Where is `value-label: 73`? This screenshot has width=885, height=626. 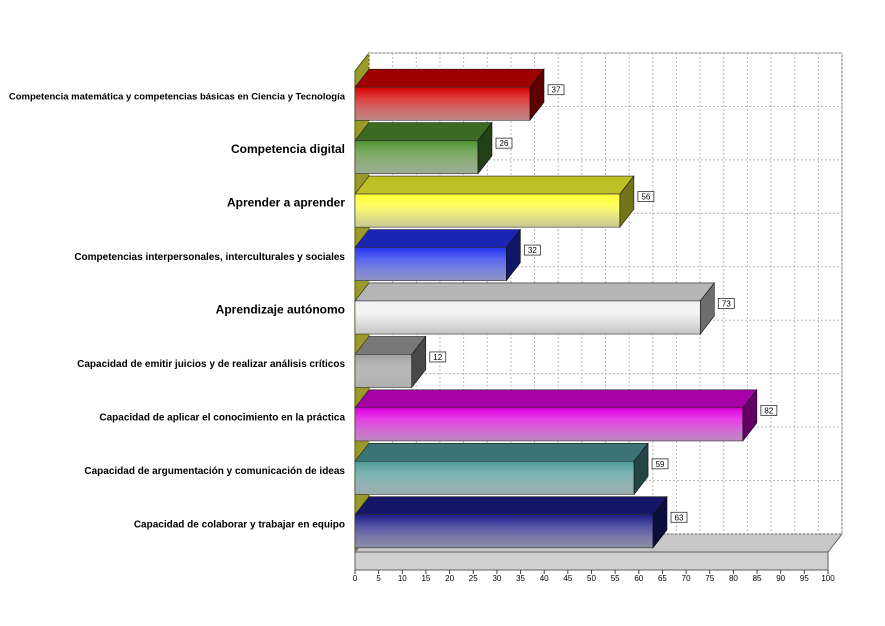
value-label: 73 is located at coordinates (726, 304).